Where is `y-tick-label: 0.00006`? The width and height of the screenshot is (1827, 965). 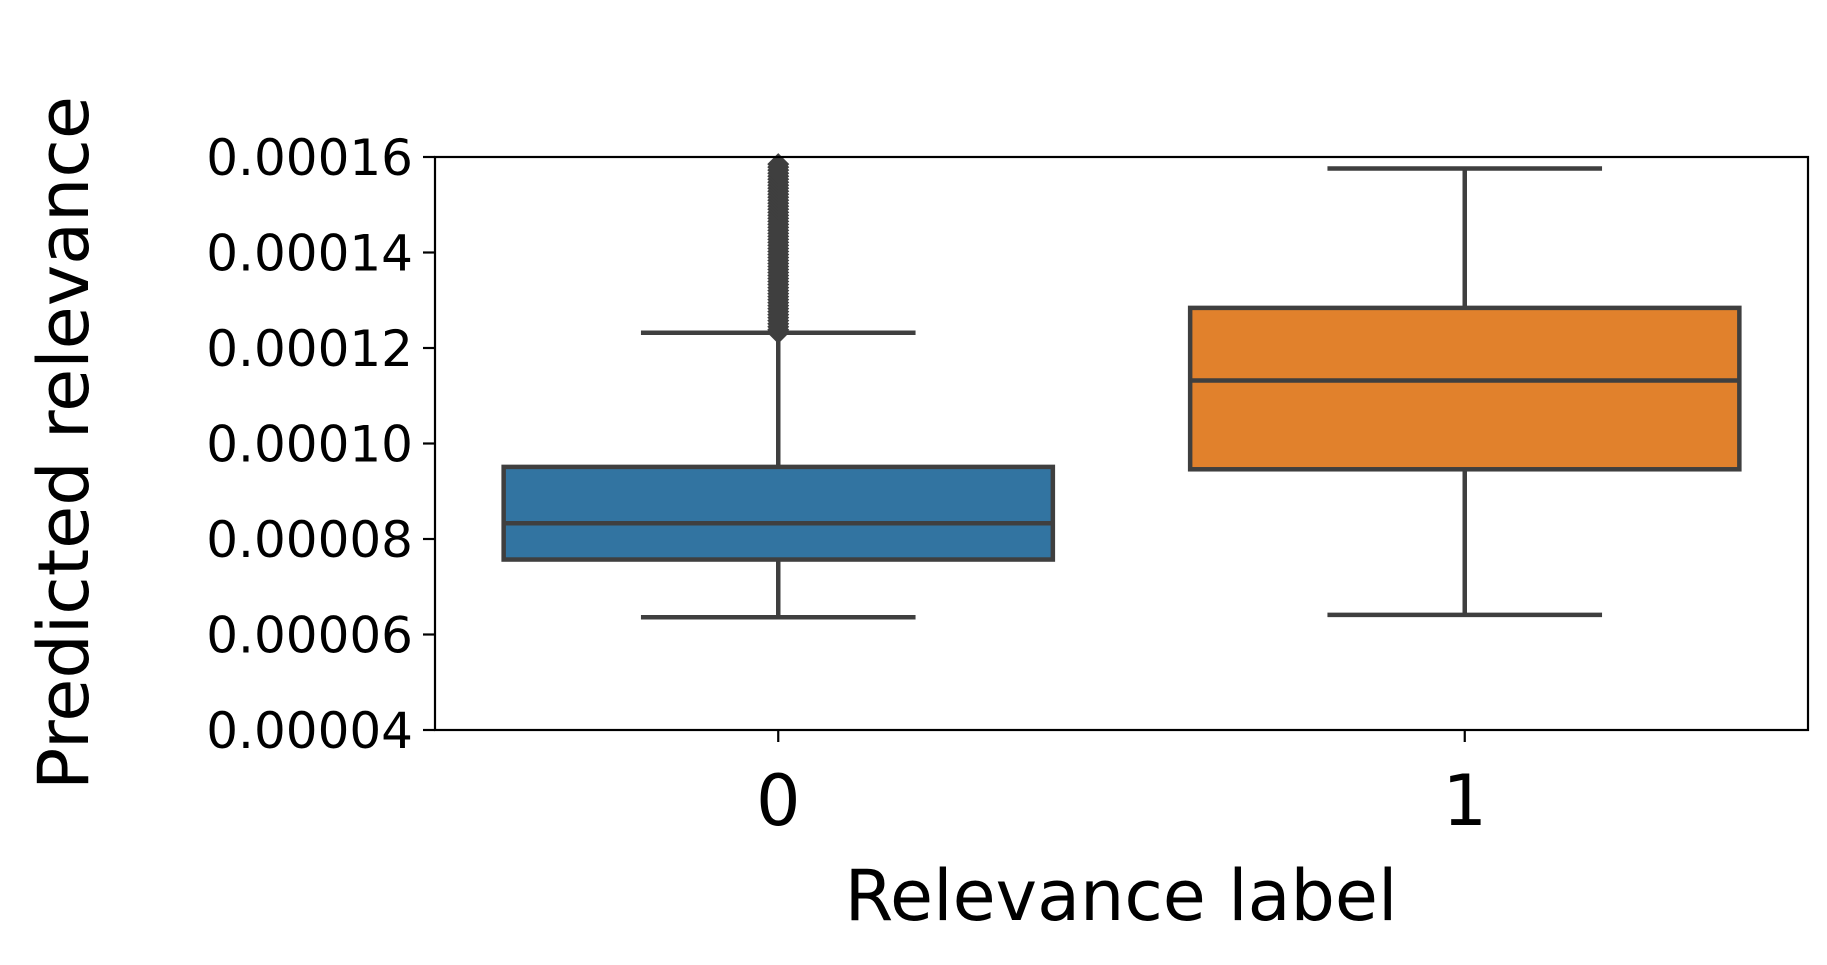
y-tick-label: 0.00006 is located at coordinates (309, 636).